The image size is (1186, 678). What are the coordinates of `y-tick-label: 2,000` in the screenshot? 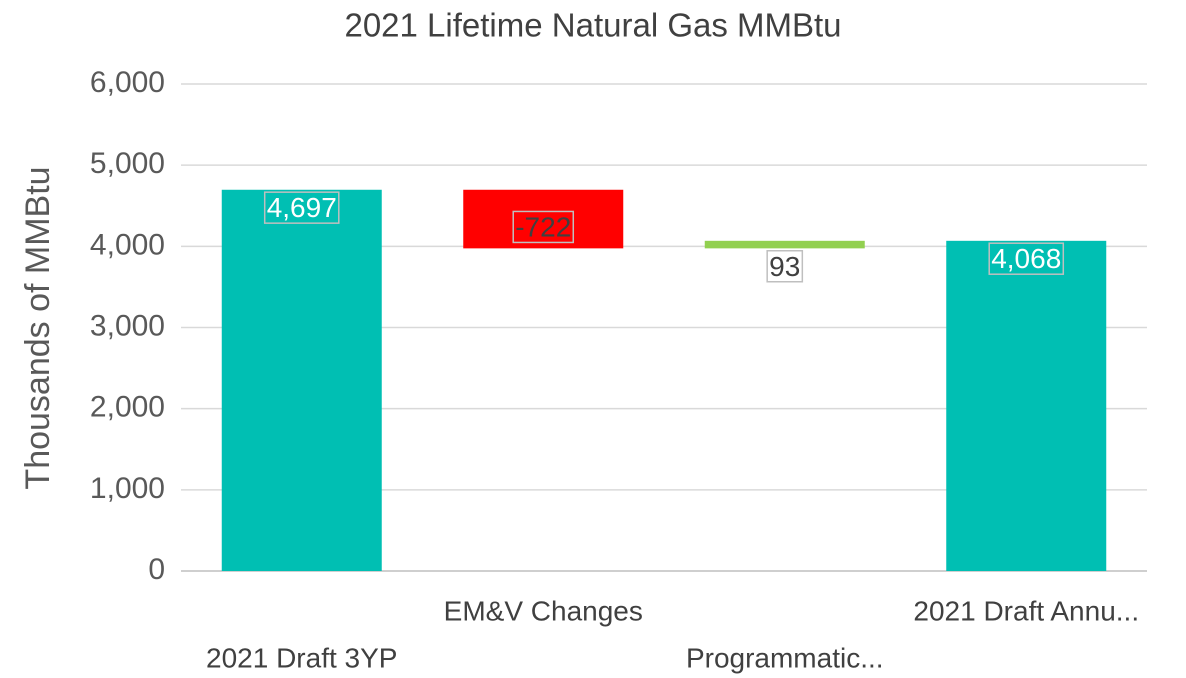 It's located at (127, 407).